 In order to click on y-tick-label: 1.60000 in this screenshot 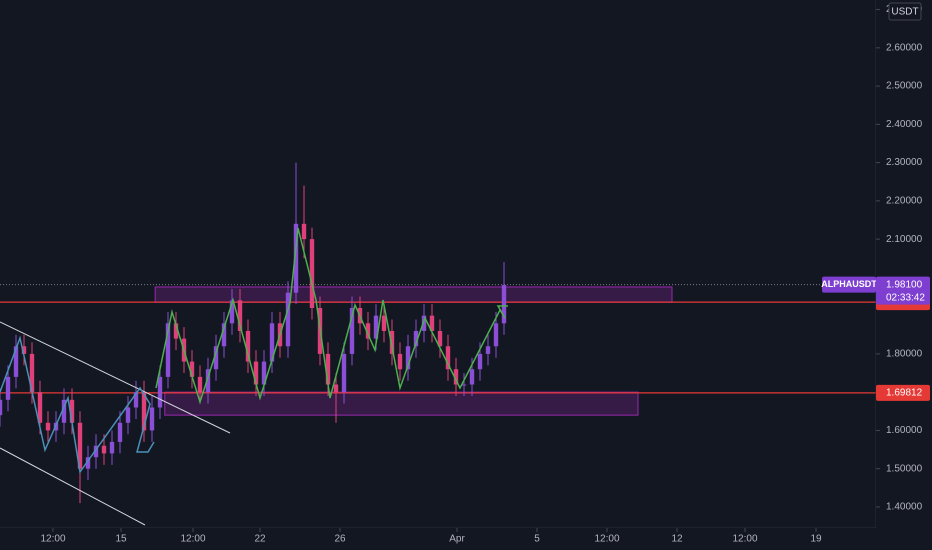, I will do `click(904, 430)`.